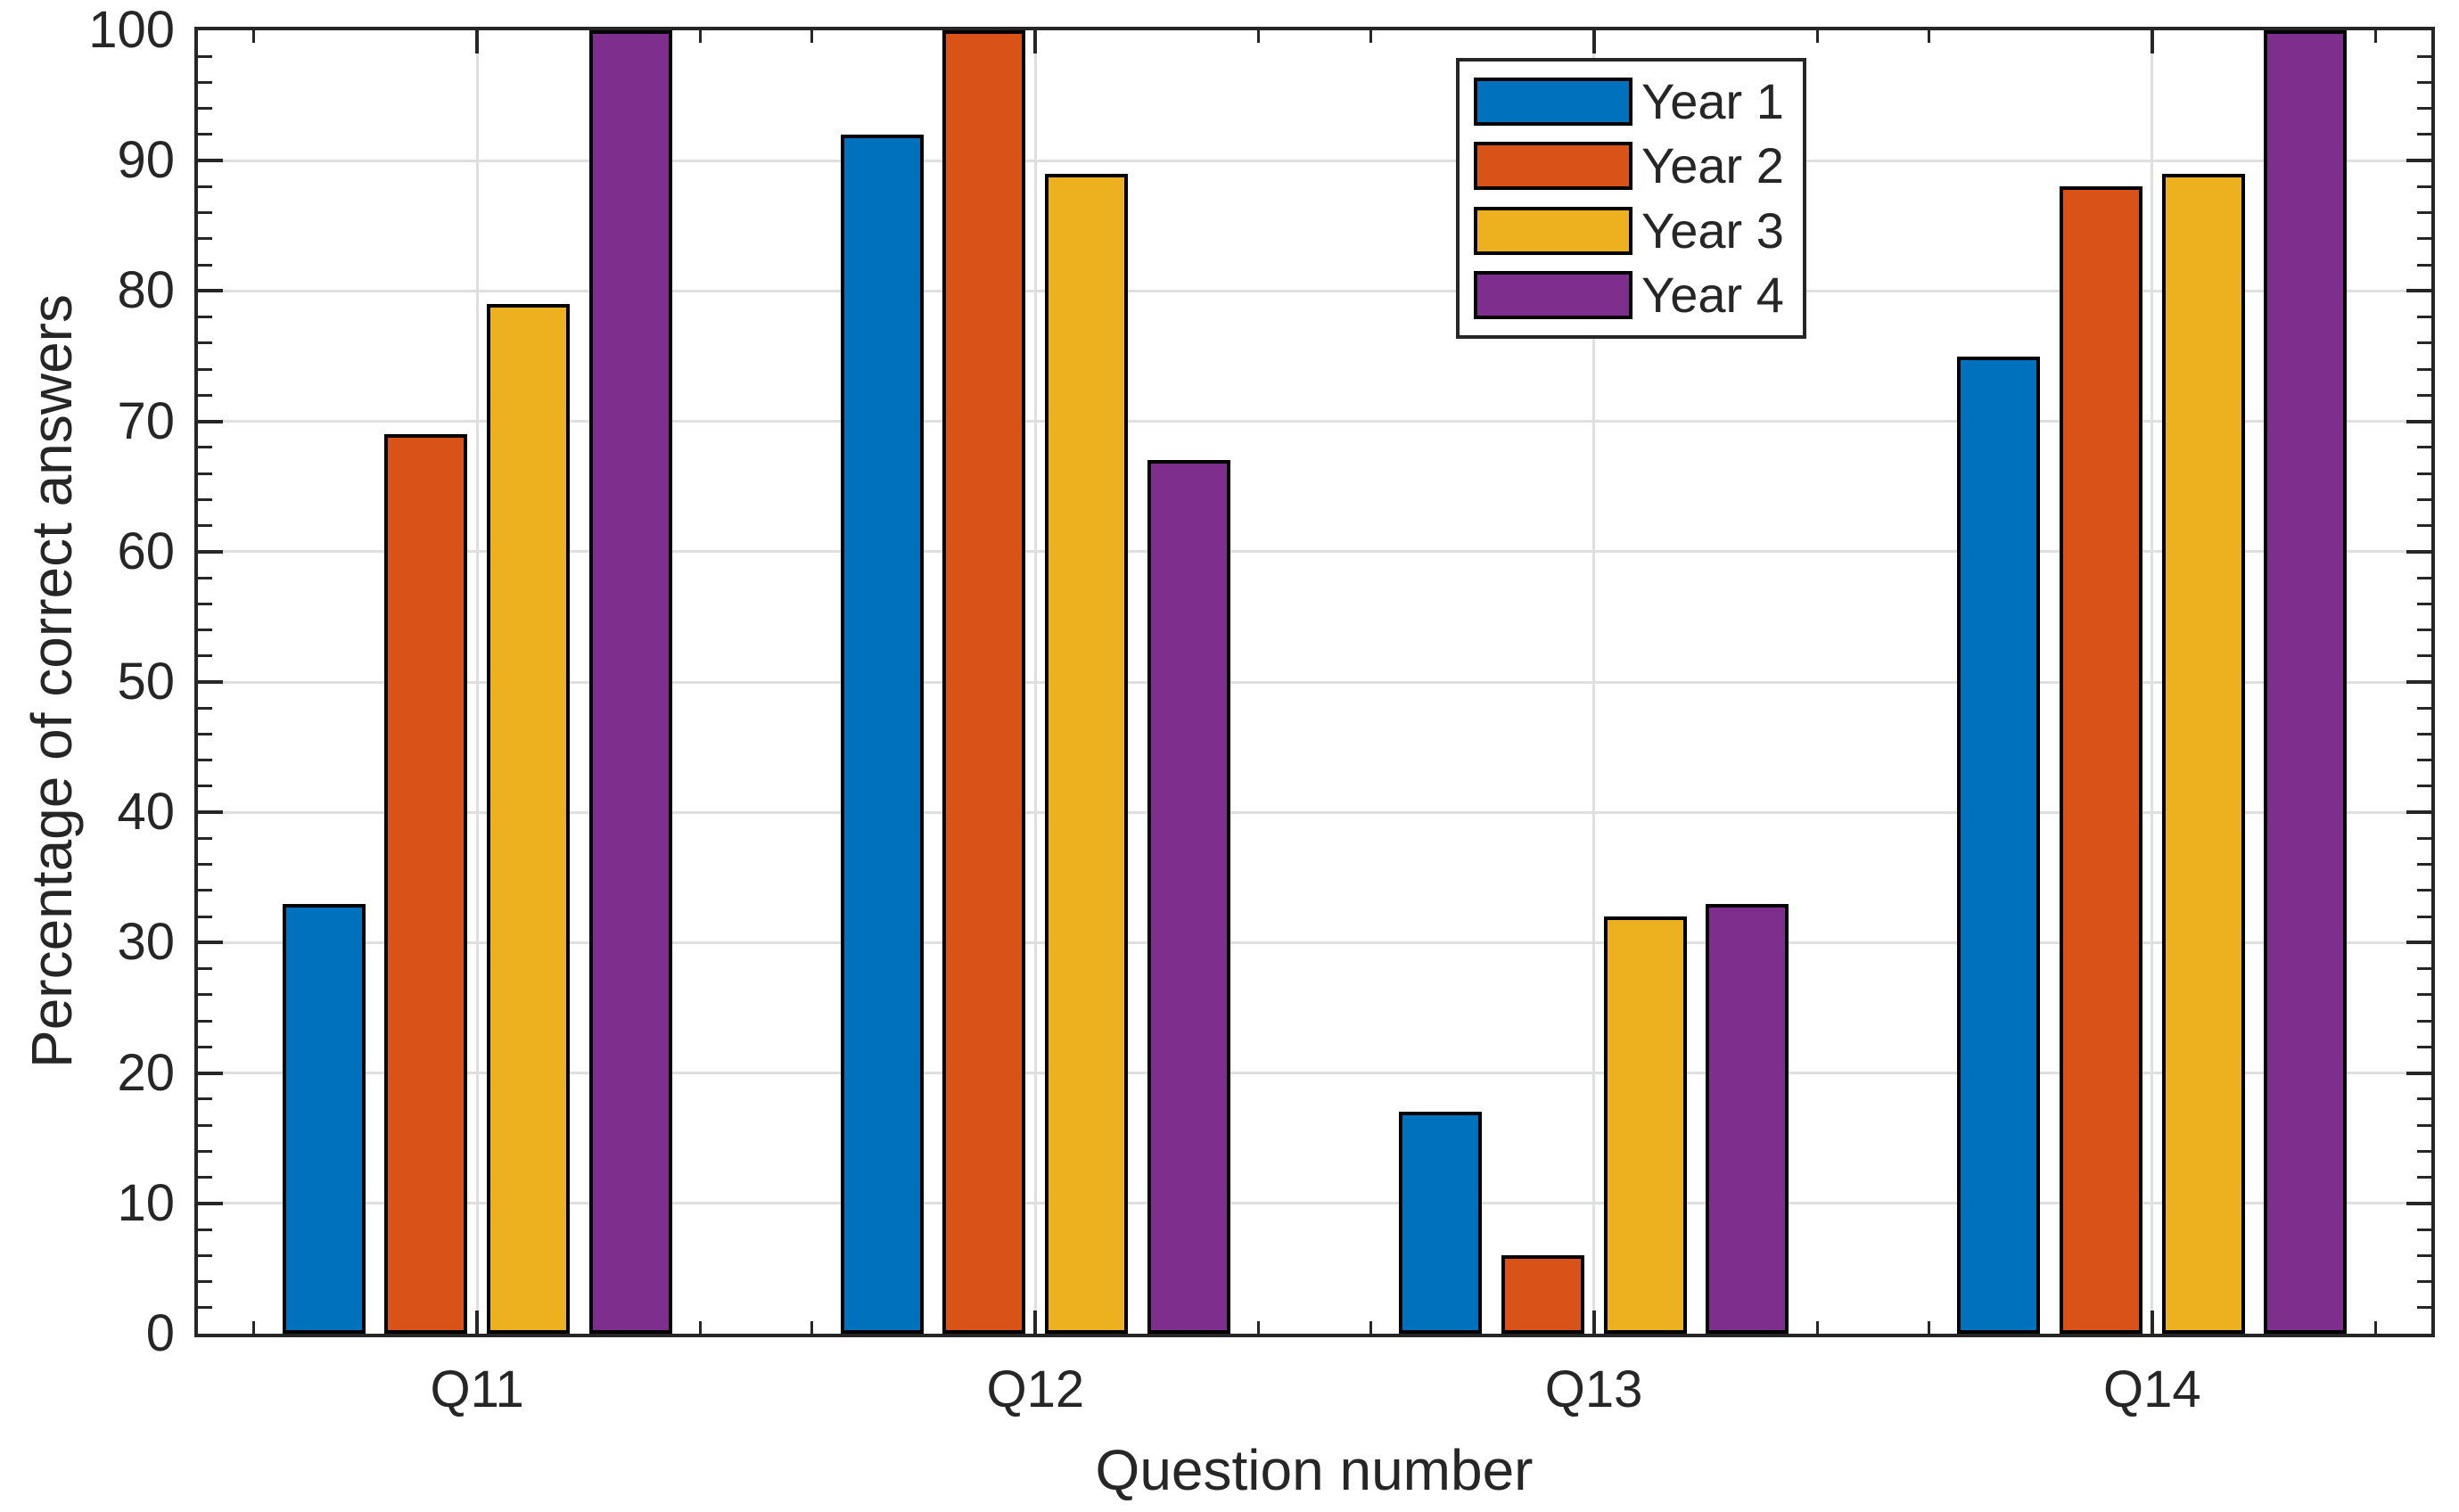 The image size is (2459, 1512). I want to click on legend-item-year-3: Year 3, so click(1639, 230).